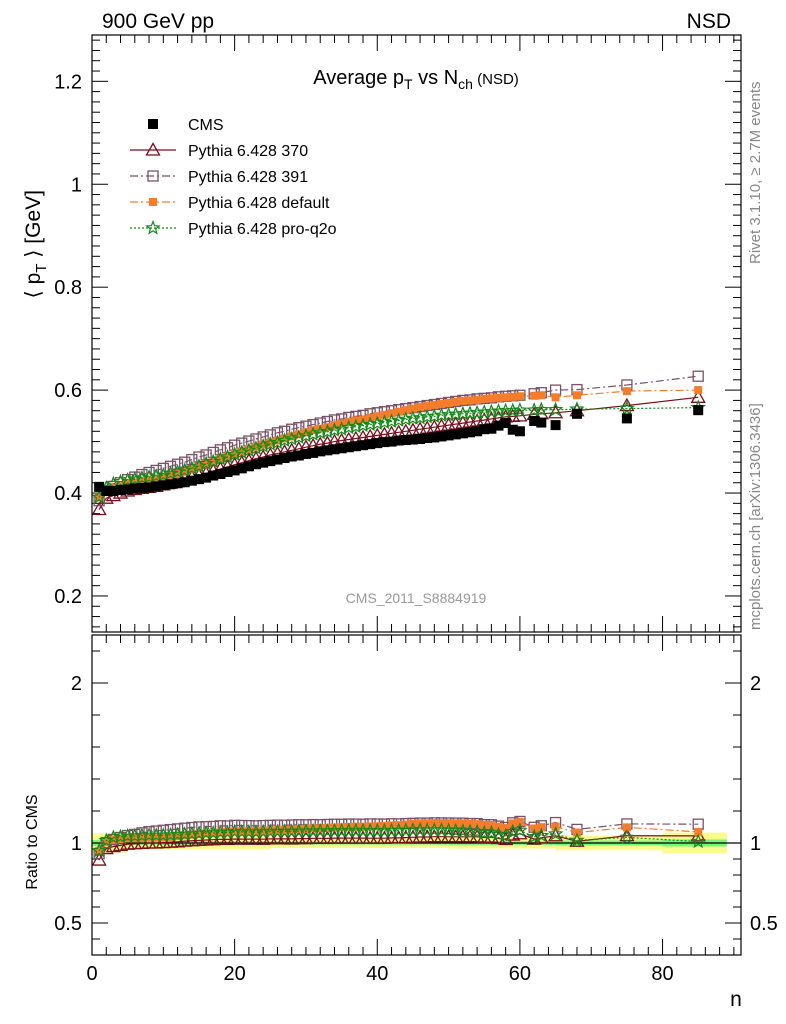 The width and height of the screenshot is (786, 1024). I want to click on ratio-y-tick-label: 0.5, so click(68, 924).